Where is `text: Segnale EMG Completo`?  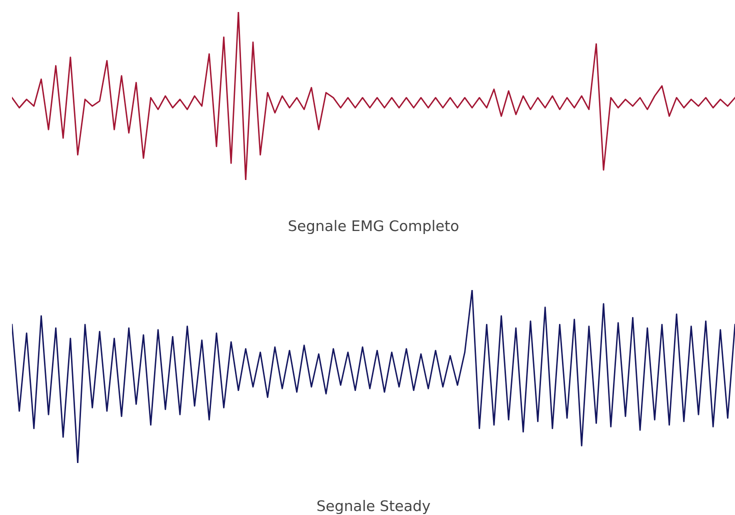 text: Segnale EMG Completo is located at coordinates (373, 227).